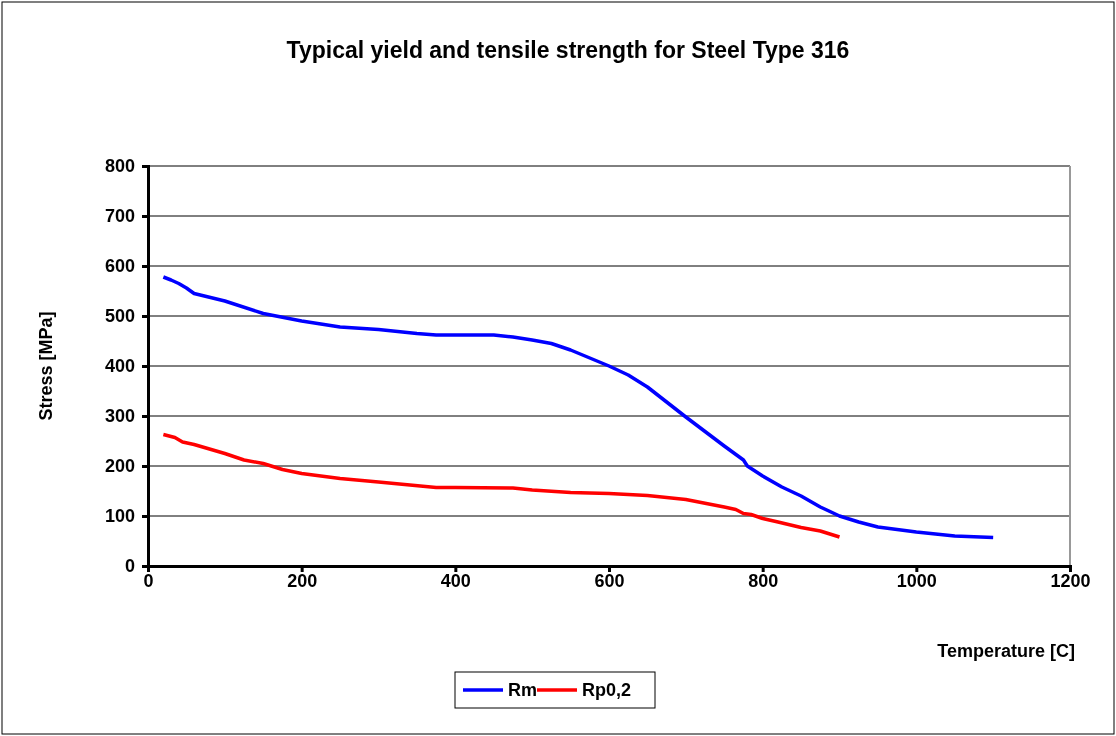 The height and width of the screenshot is (736, 1116). I want to click on y-tick-label: 0, so click(129, 566).